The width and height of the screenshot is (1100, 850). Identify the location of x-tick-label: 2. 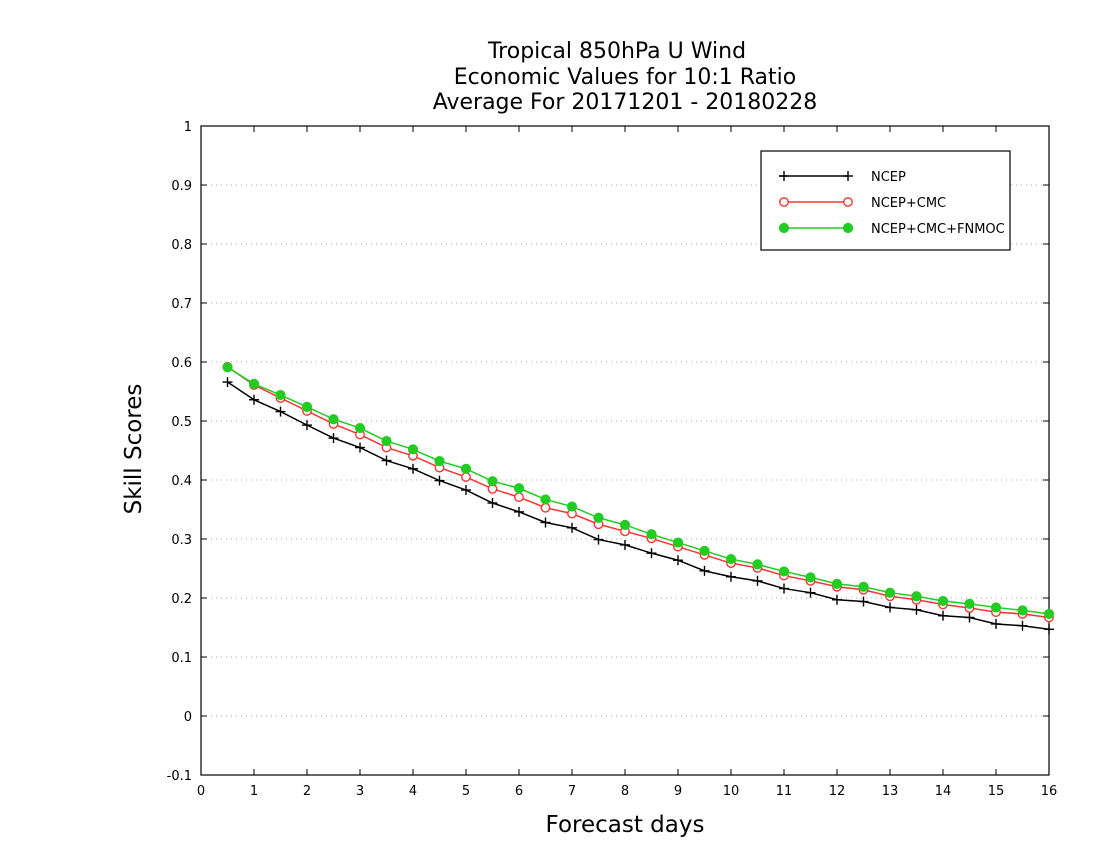
(307, 791).